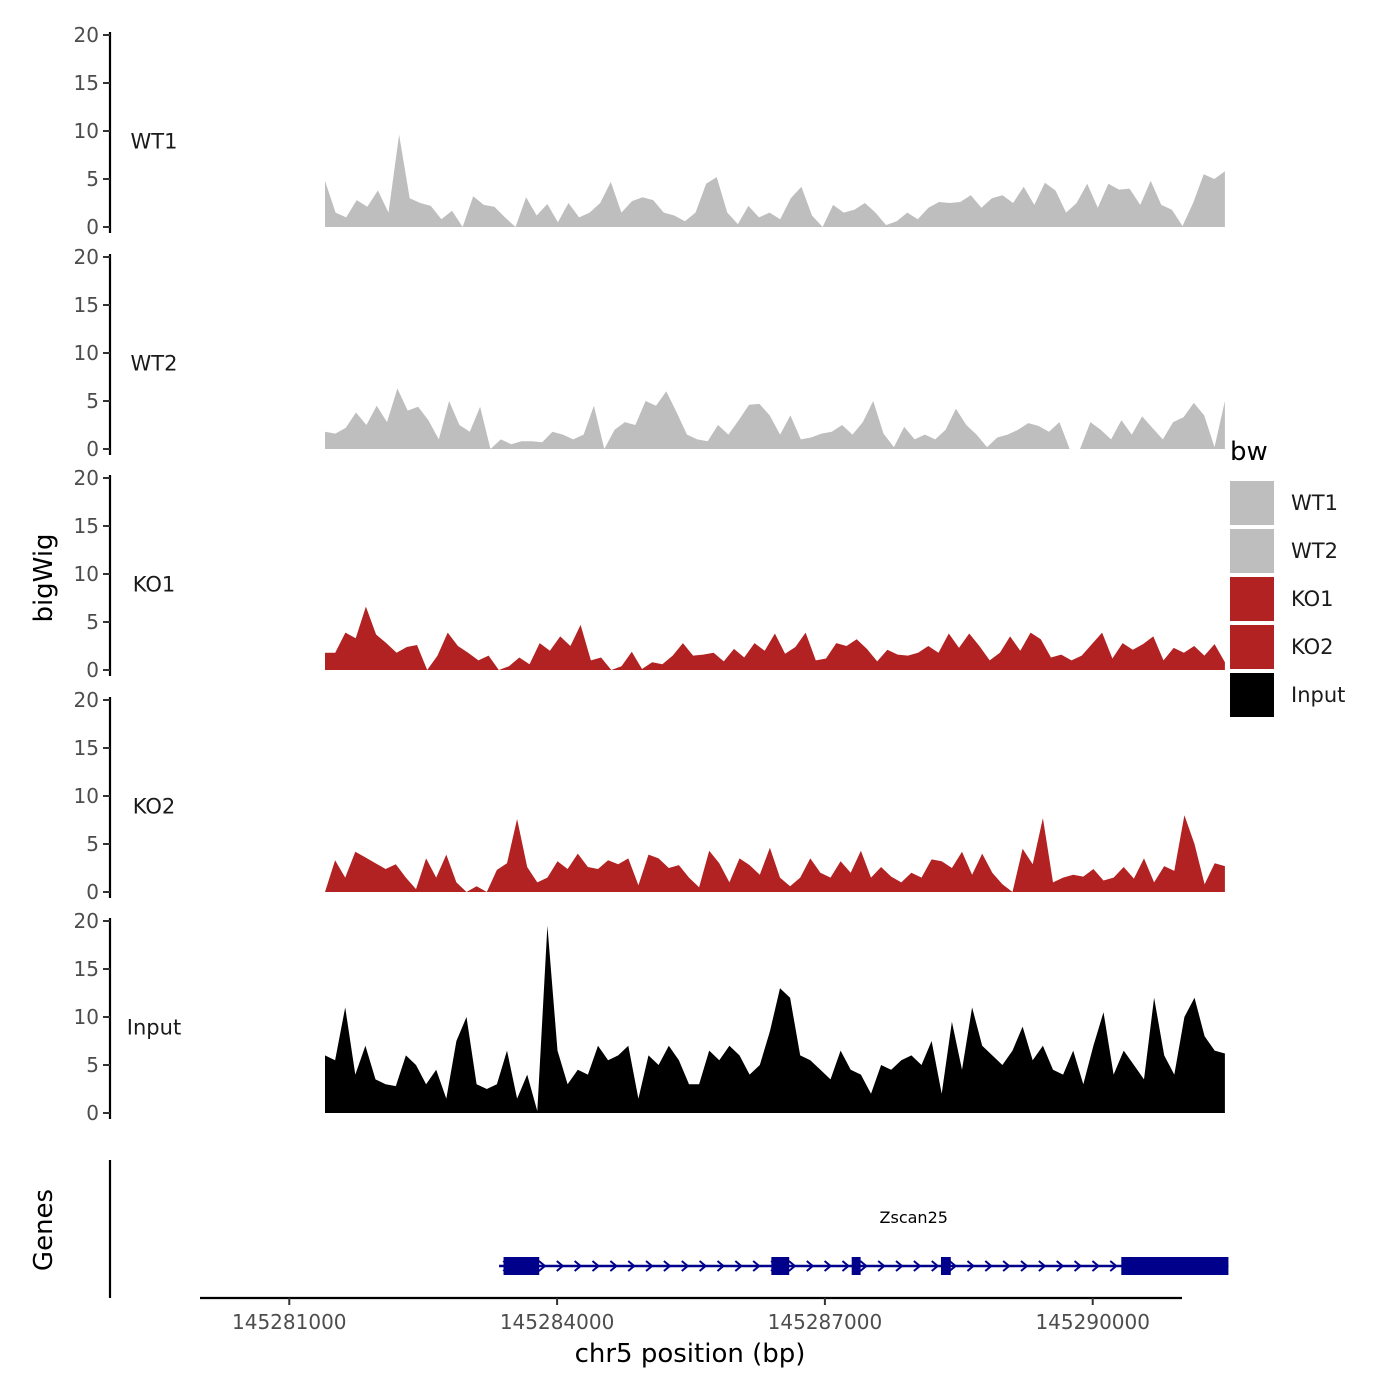 The image size is (1400, 1400). I want to click on genes-track-label: Genes, so click(44, 1230).